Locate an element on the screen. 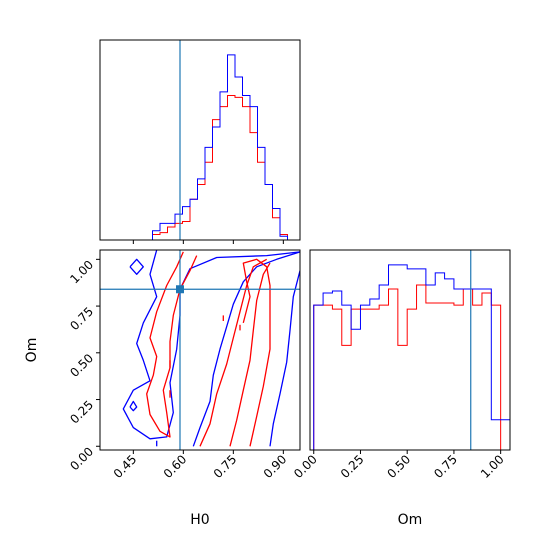 The height and width of the screenshot is (550, 550). h0-hist-frame is located at coordinates (200, 140).